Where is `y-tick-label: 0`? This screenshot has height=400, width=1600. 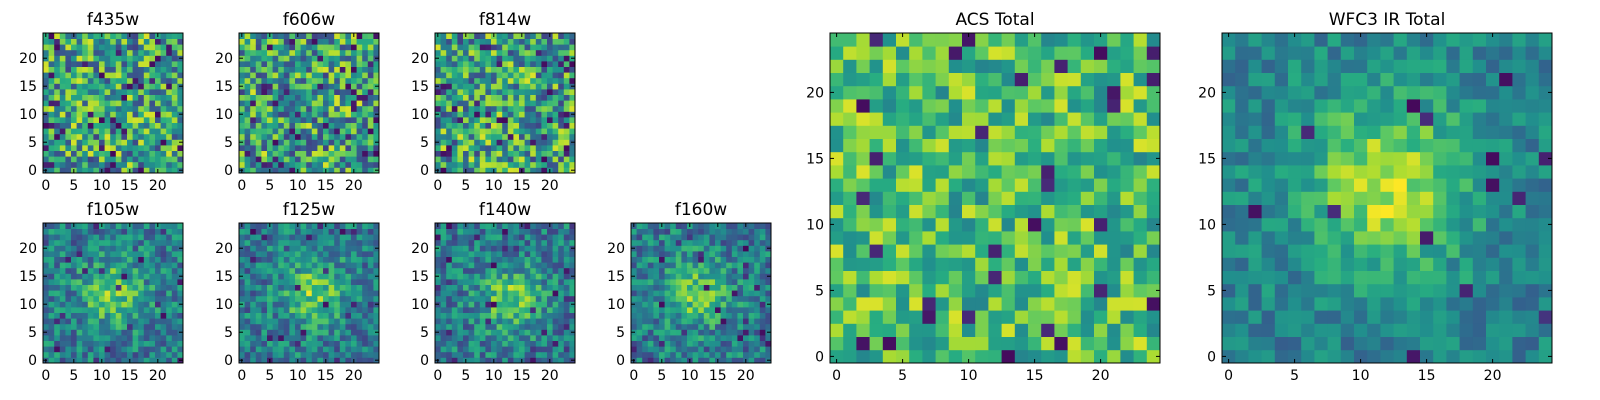
y-tick-label: 0 is located at coordinates (228, 361).